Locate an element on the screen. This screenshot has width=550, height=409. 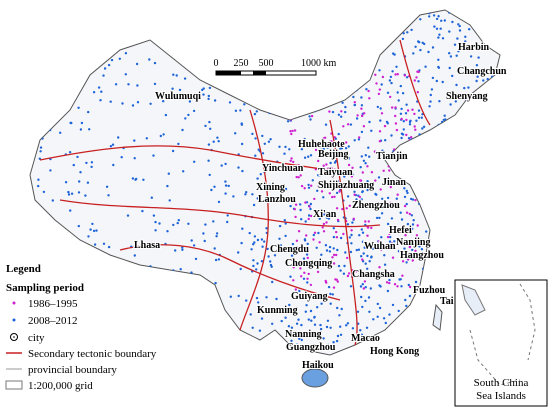
inset-label: Sea Islands is located at coordinates (501, 396).